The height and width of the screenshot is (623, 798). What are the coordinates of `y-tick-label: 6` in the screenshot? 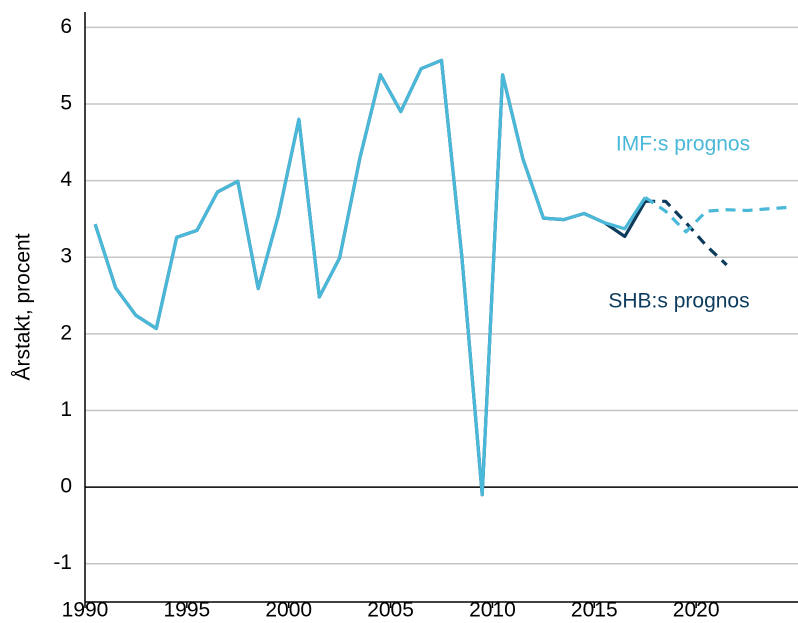 It's located at (66, 26).